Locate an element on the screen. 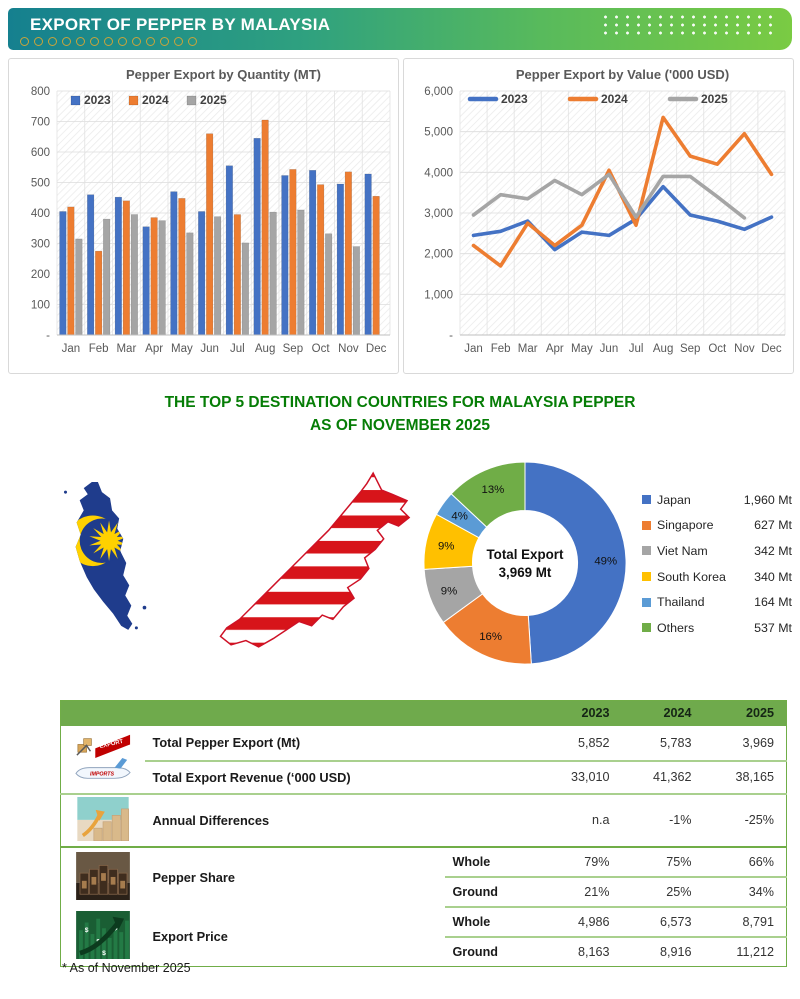 The image size is (800, 999). legend-item-south-korea: South Korea 340 Mt is located at coordinates (717, 577).